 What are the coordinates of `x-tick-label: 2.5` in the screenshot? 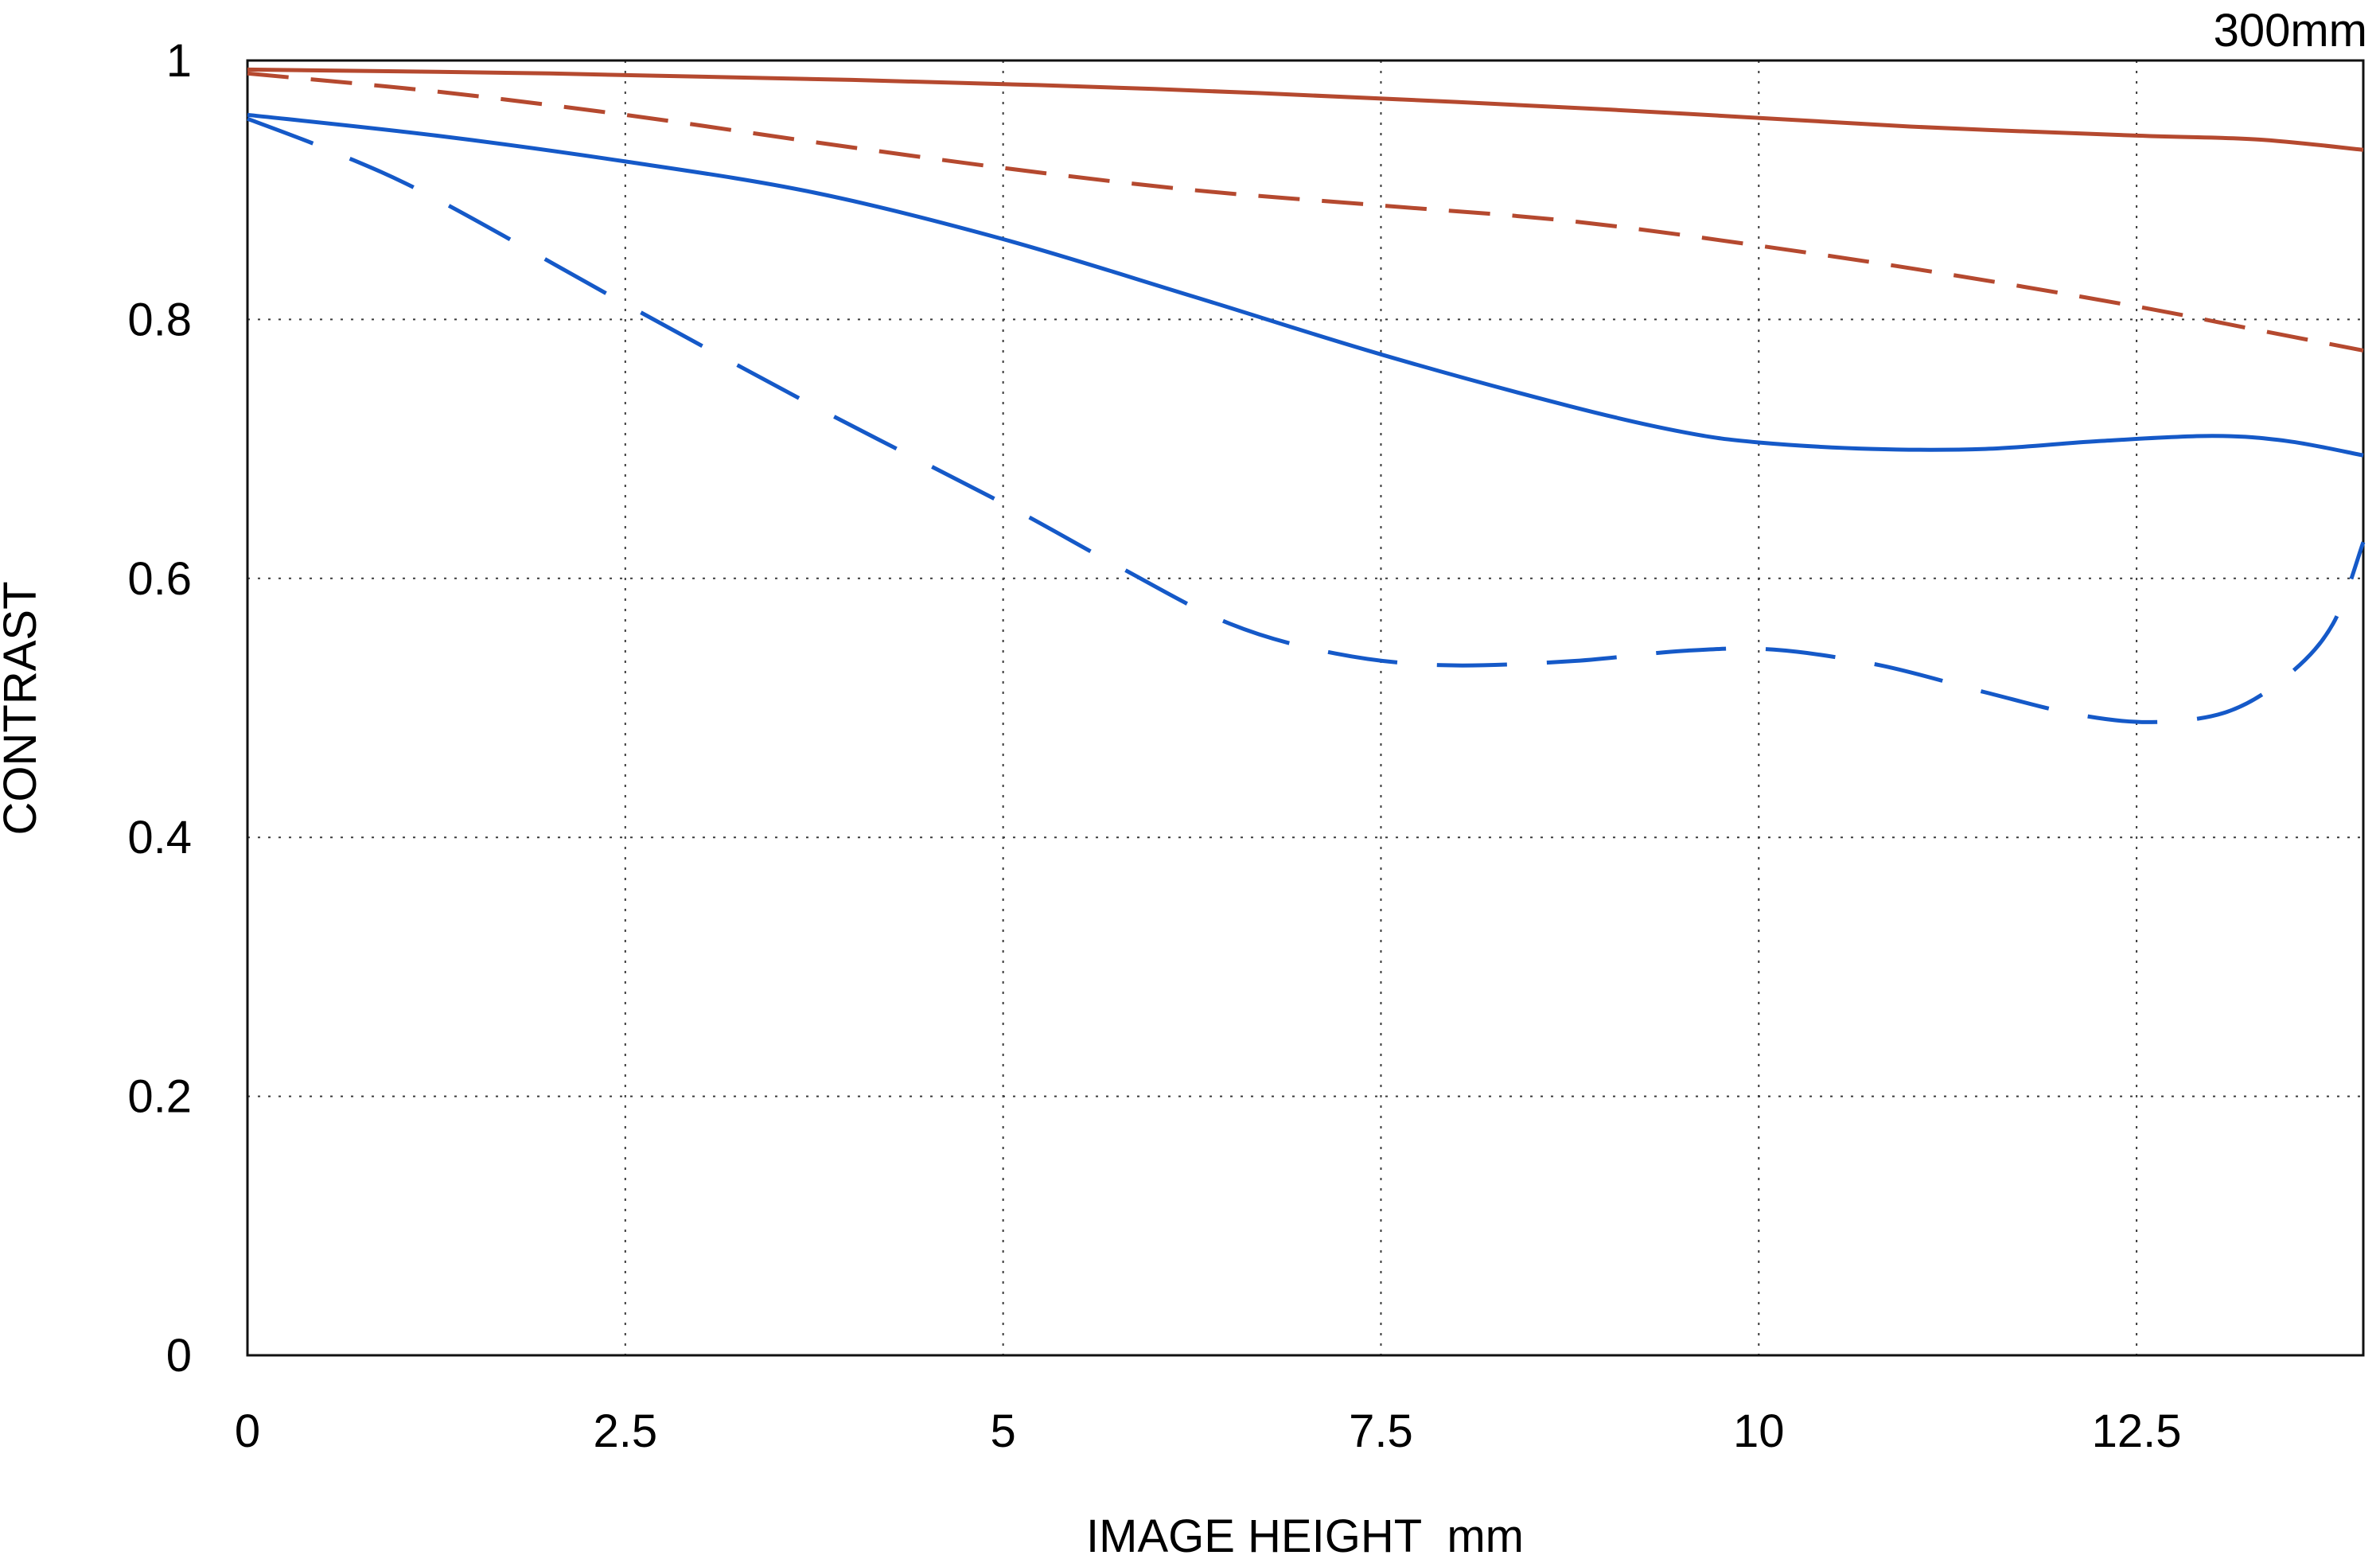 It's located at (626, 1431).